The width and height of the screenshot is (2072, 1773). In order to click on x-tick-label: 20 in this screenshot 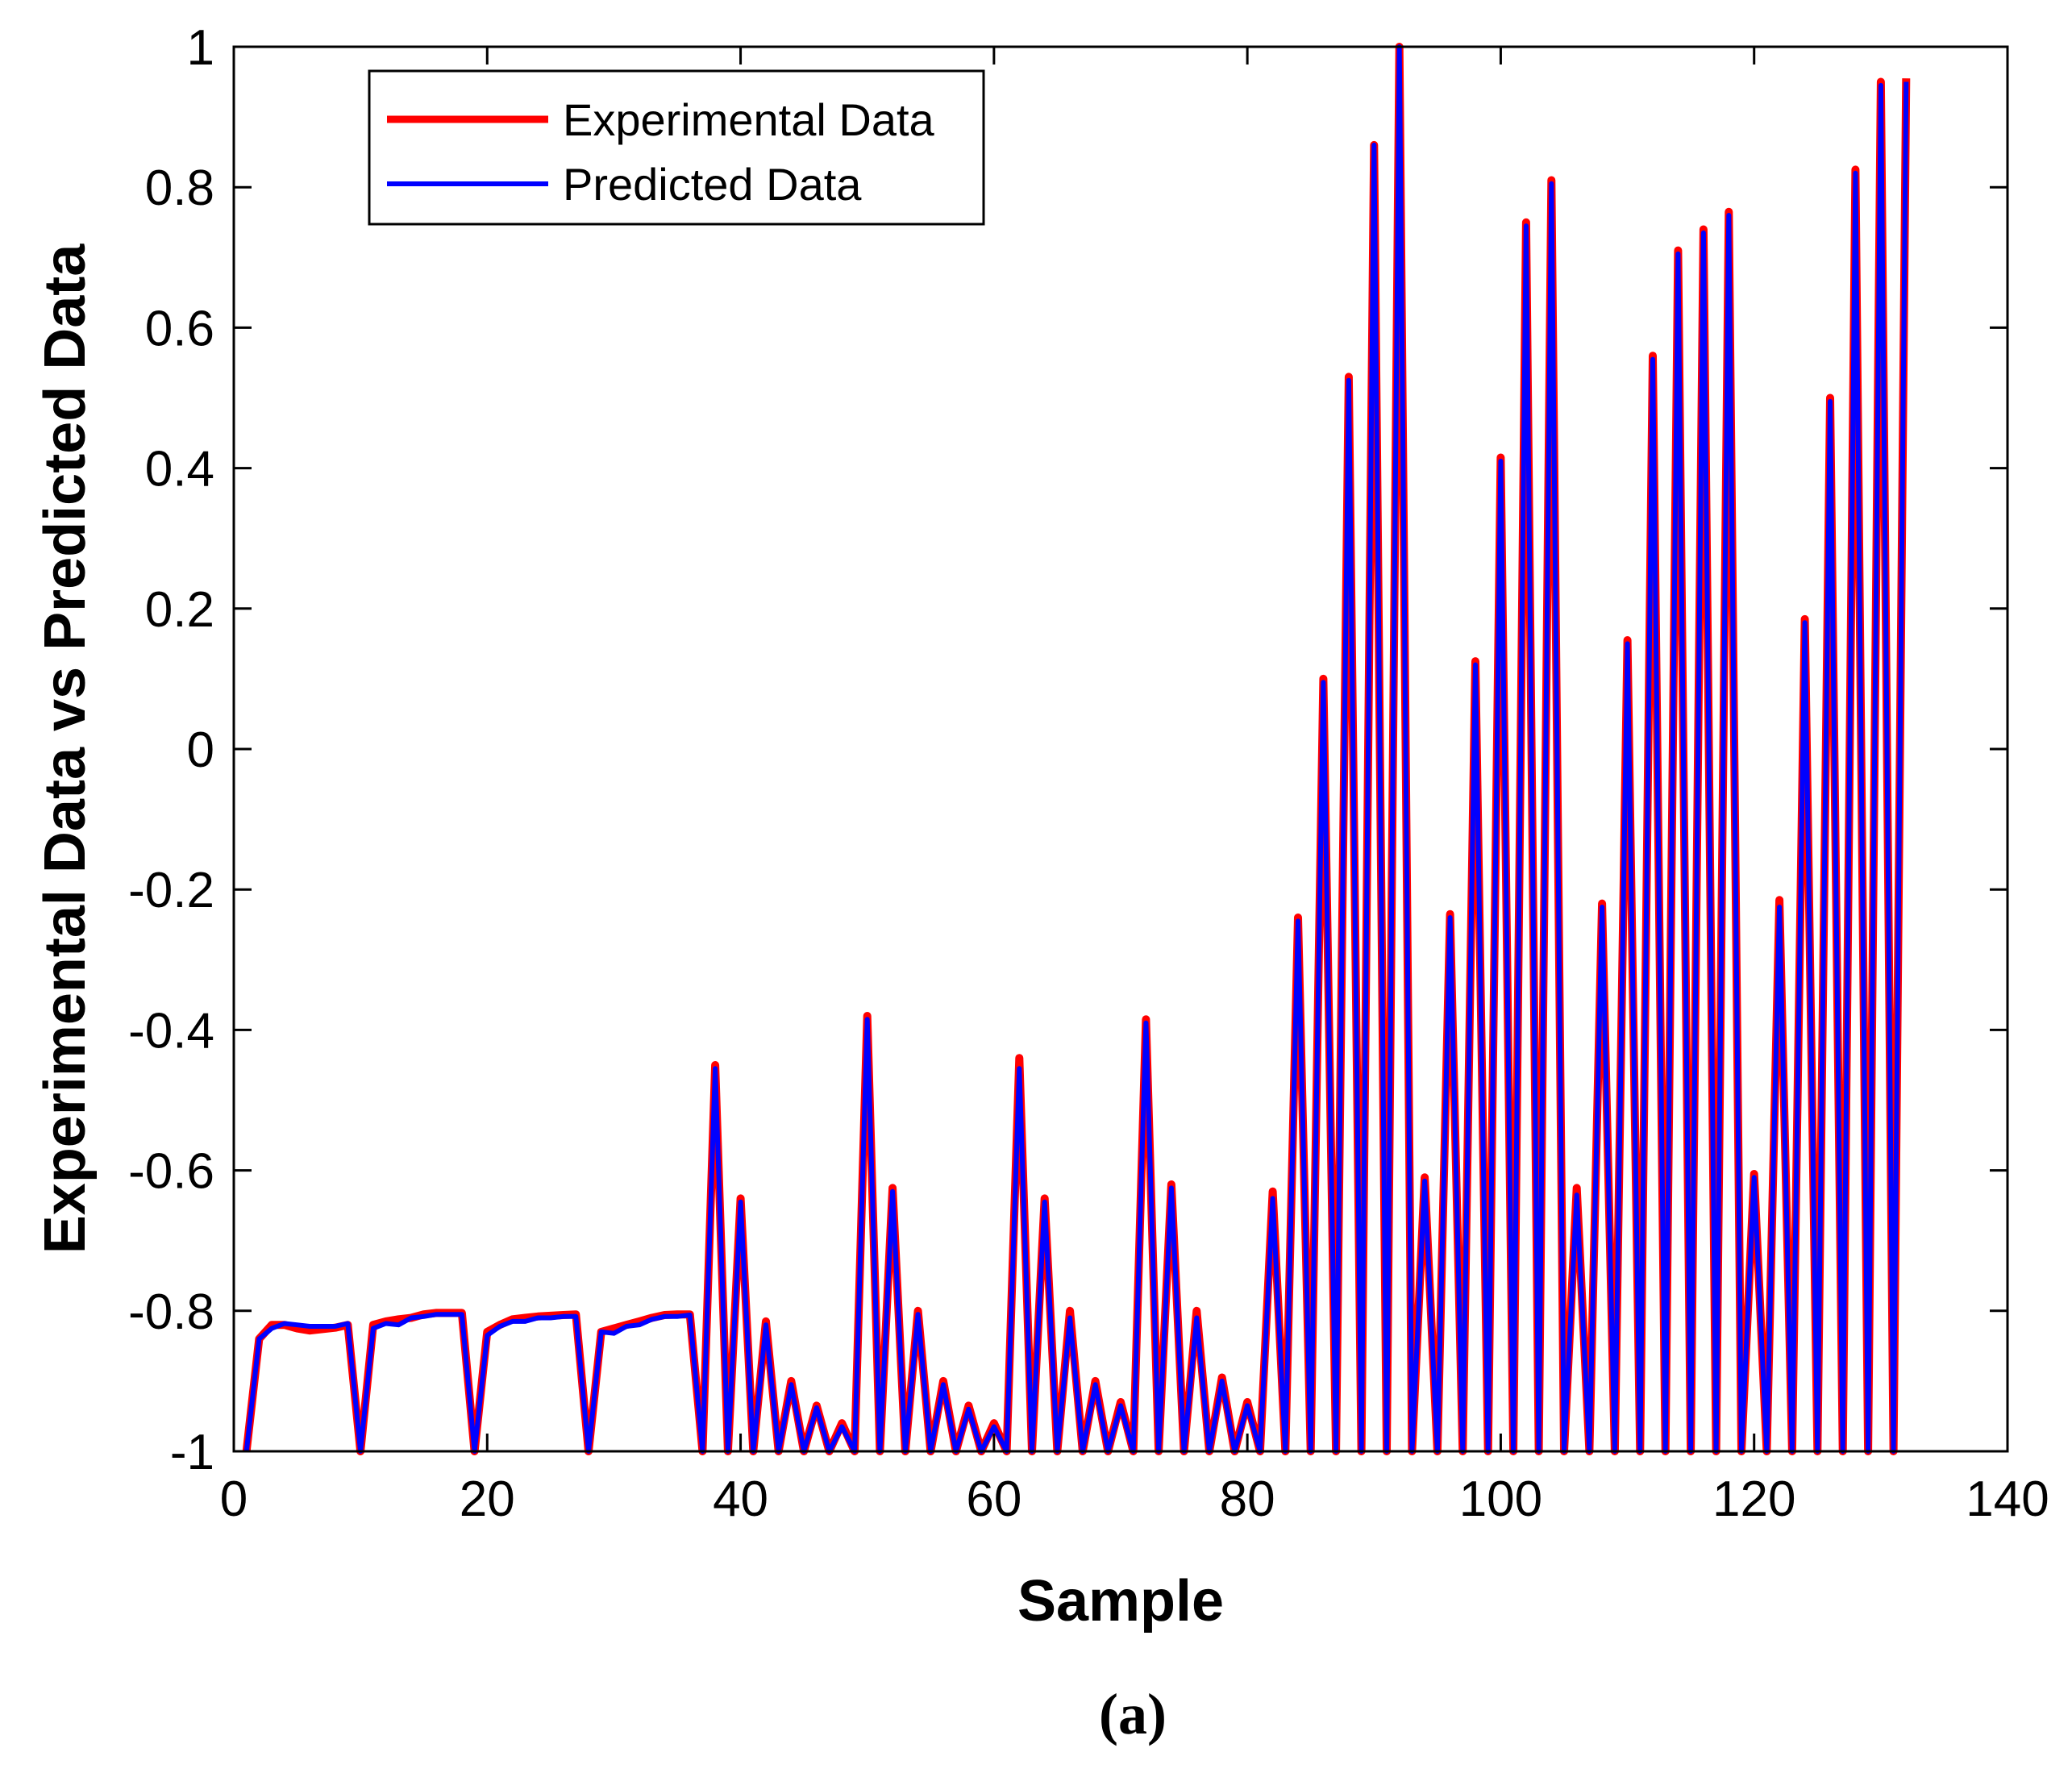, I will do `click(487, 1499)`.